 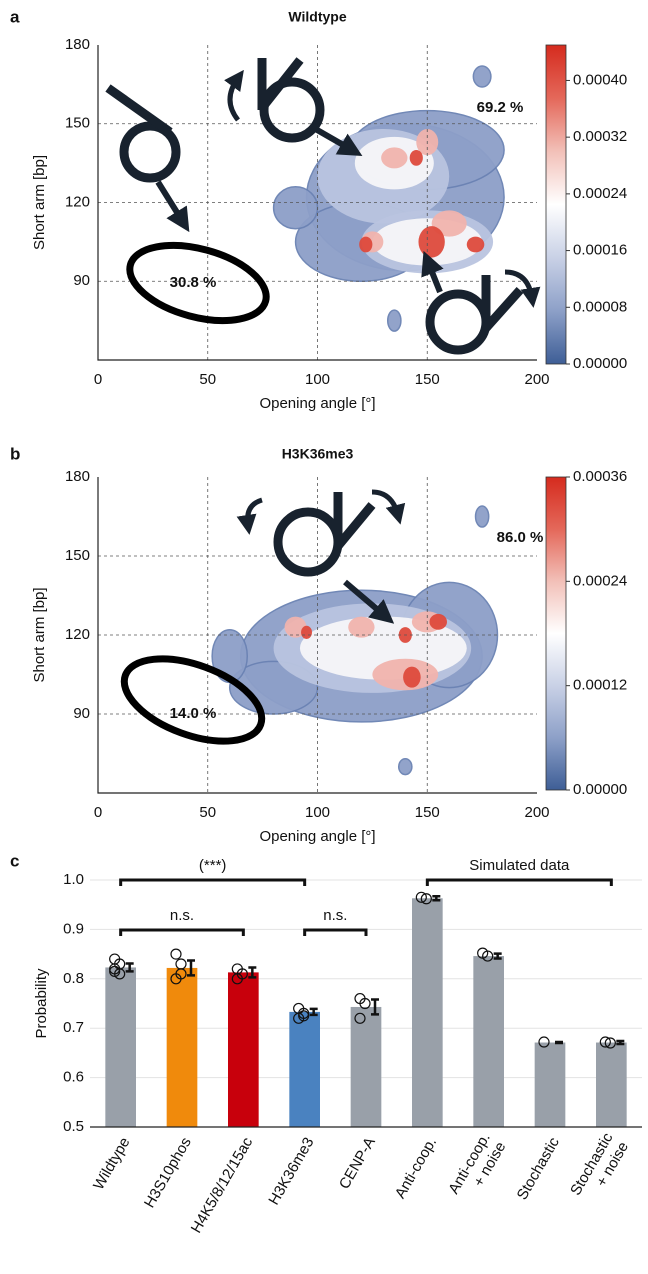 I want to click on bracket-label: (***), so click(x=213, y=865).